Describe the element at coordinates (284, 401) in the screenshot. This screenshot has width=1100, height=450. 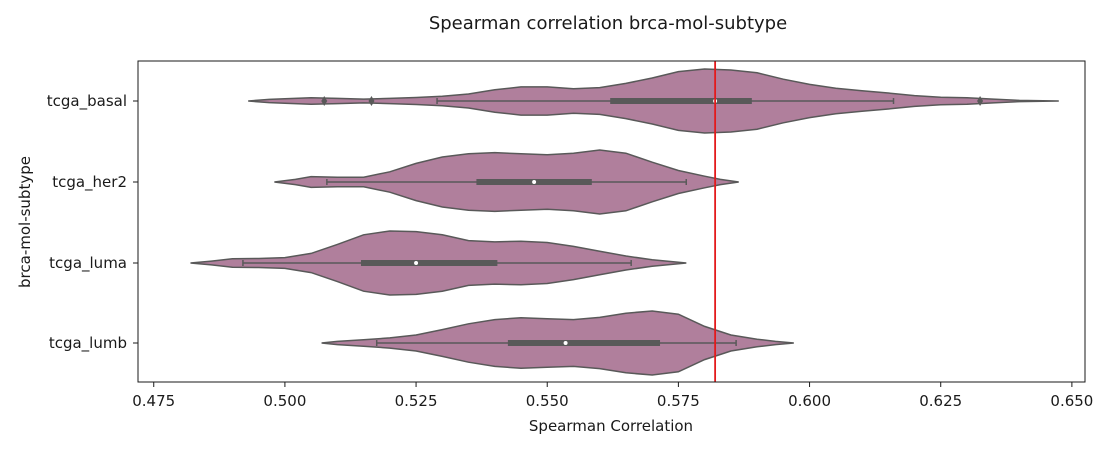
I see `x-tick-label: 0.500` at that location.